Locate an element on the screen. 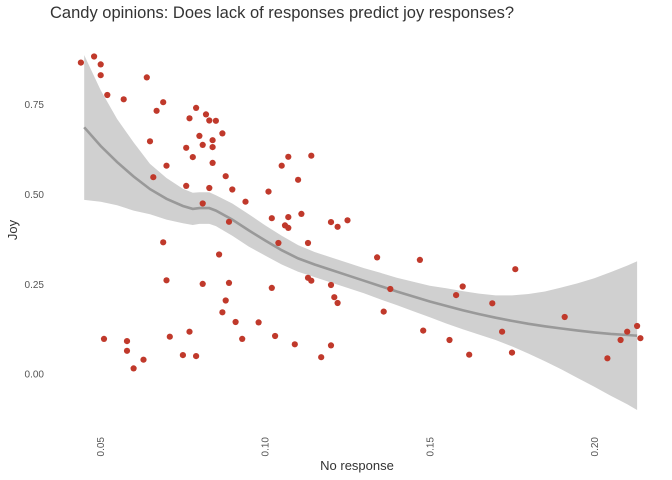 The image size is (672, 480). y-tick-label: 0.25 is located at coordinates (35, 285).